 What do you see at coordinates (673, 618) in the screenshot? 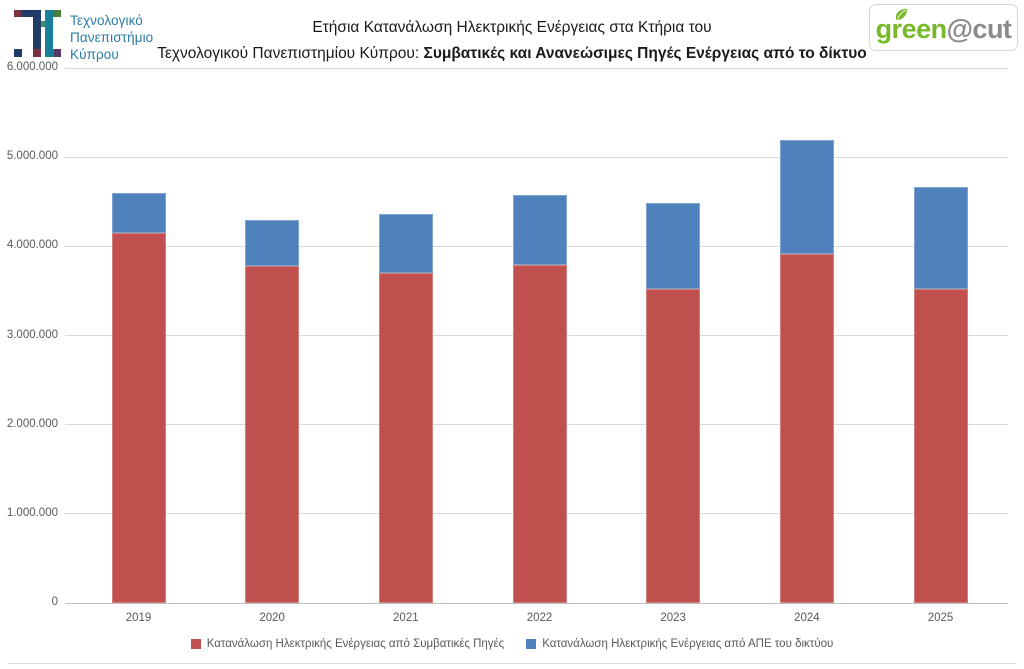
I see `x-axis-label-2023: 2023` at bounding box center [673, 618].